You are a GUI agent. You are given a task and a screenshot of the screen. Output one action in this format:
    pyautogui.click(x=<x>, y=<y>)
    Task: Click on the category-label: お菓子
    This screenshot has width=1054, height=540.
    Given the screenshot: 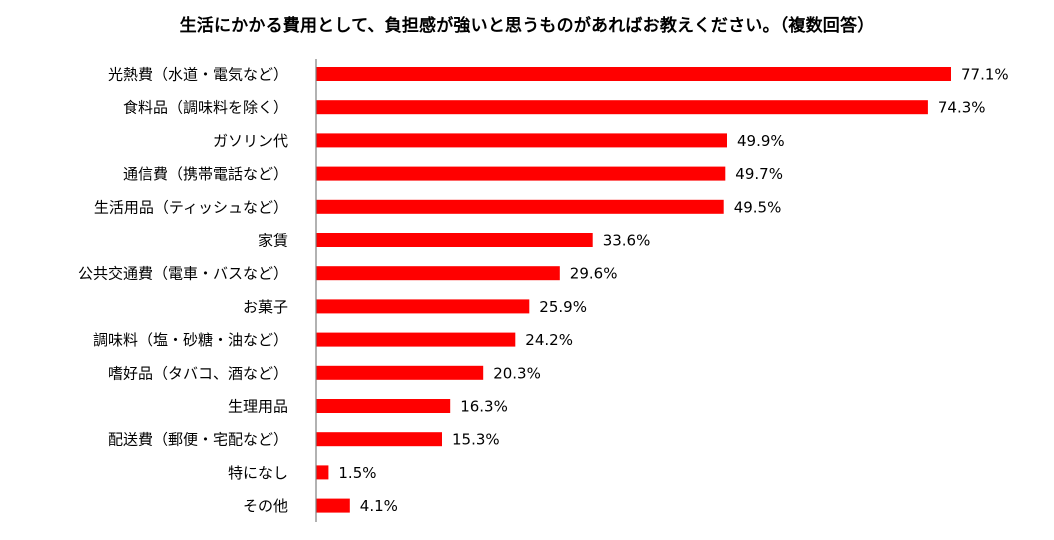 What is the action you would take?
    pyautogui.click(x=265, y=307)
    